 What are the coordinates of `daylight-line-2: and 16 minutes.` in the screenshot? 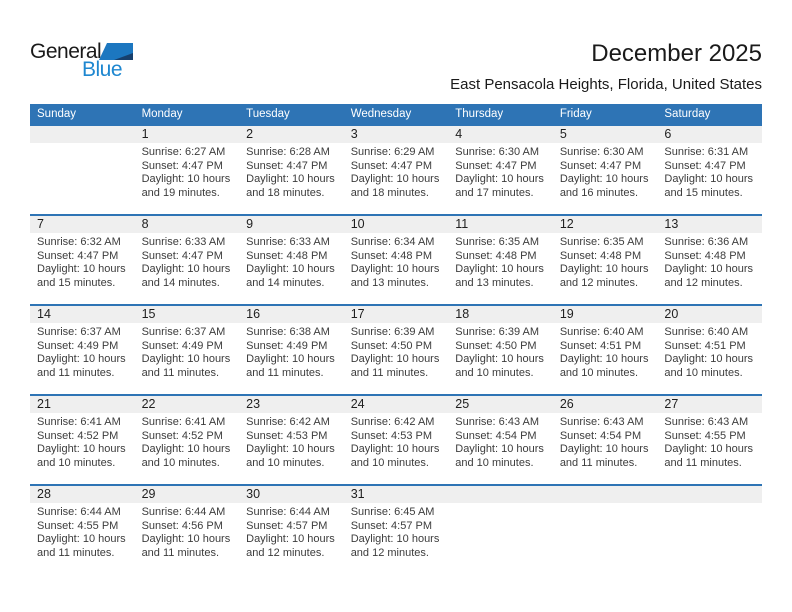 It's located at (599, 192).